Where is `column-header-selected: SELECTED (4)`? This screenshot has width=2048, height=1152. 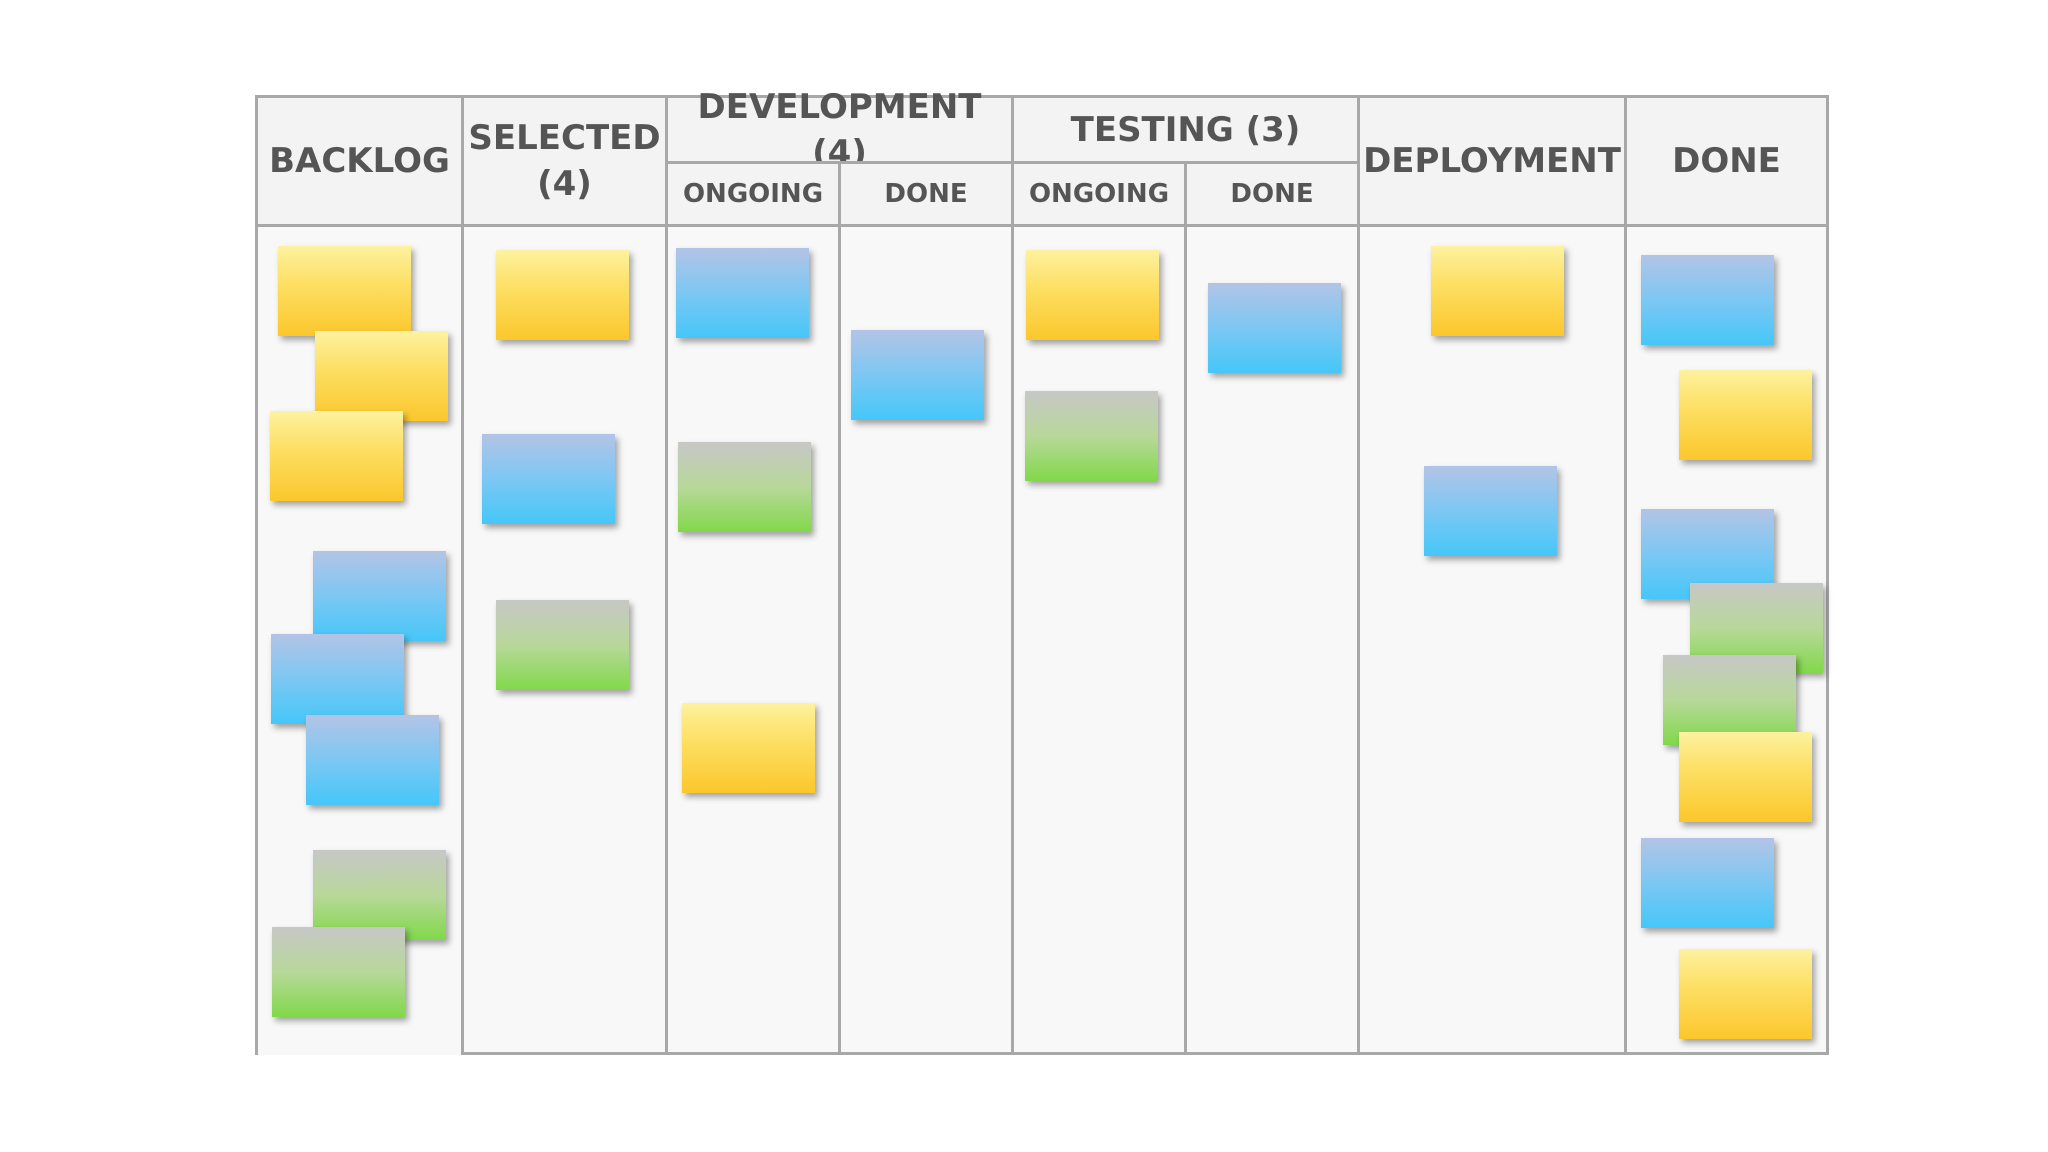
column-header-selected: SELECTED (4) is located at coordinates (564, 161).